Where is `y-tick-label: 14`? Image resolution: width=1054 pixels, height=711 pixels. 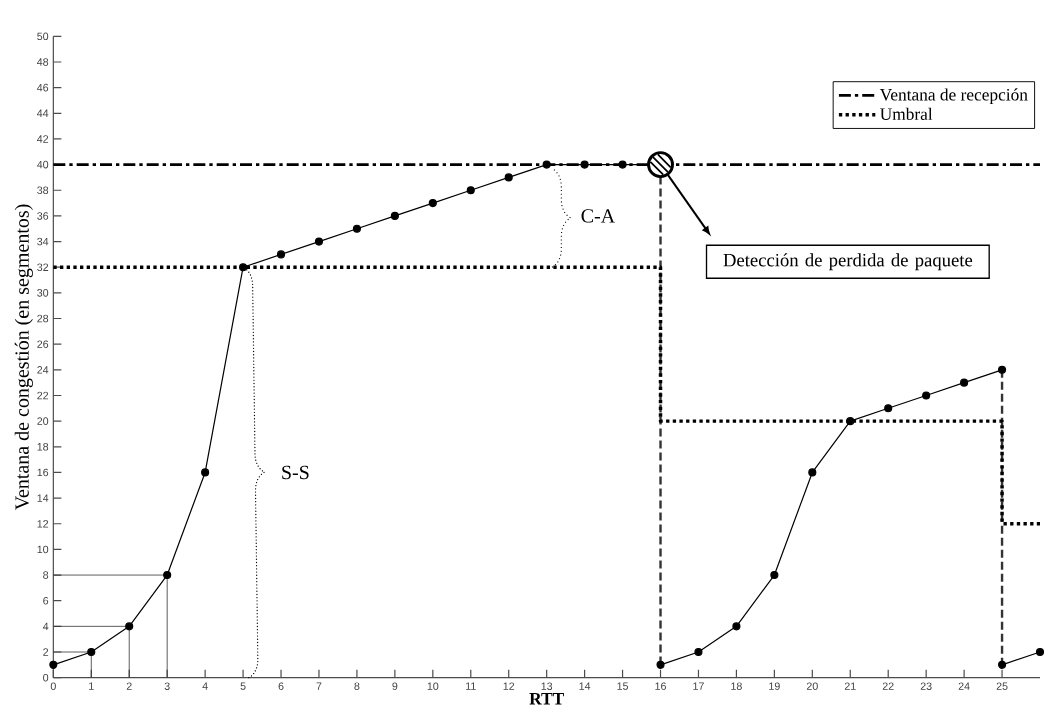 y-tick-label: 14 is located at coordinates (43, 498).